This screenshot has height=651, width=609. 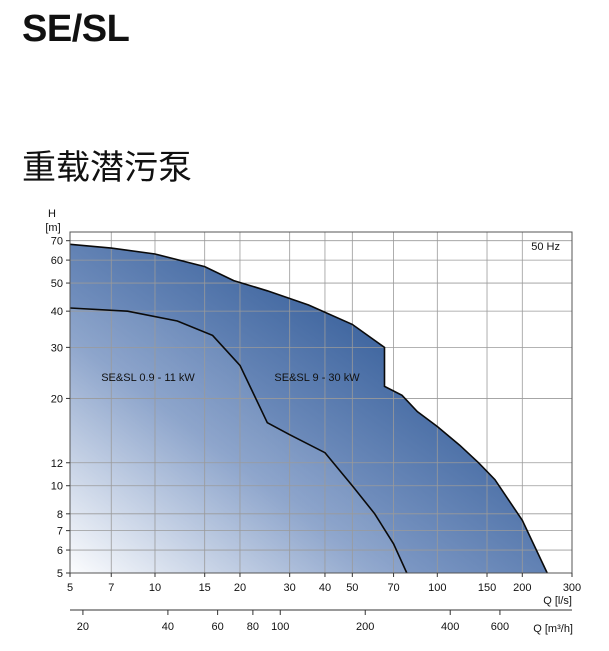 I want to click on y-axis-unit: [m], so click(x=52, y=228).